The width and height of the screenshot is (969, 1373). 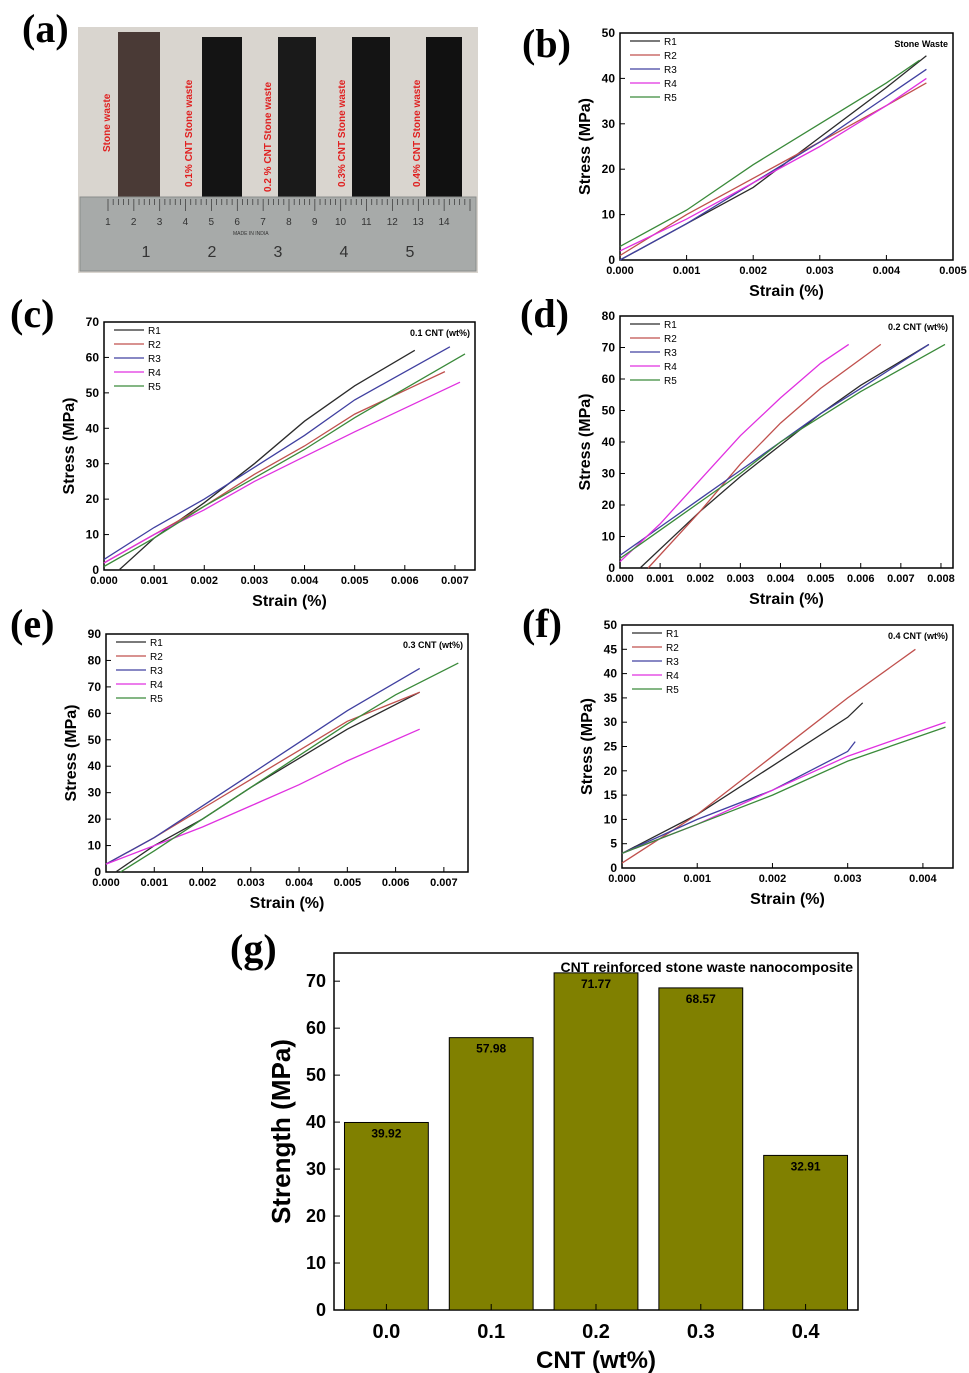 I want to click on bar-value-label: 32.91, so click(x=806, y=1166).